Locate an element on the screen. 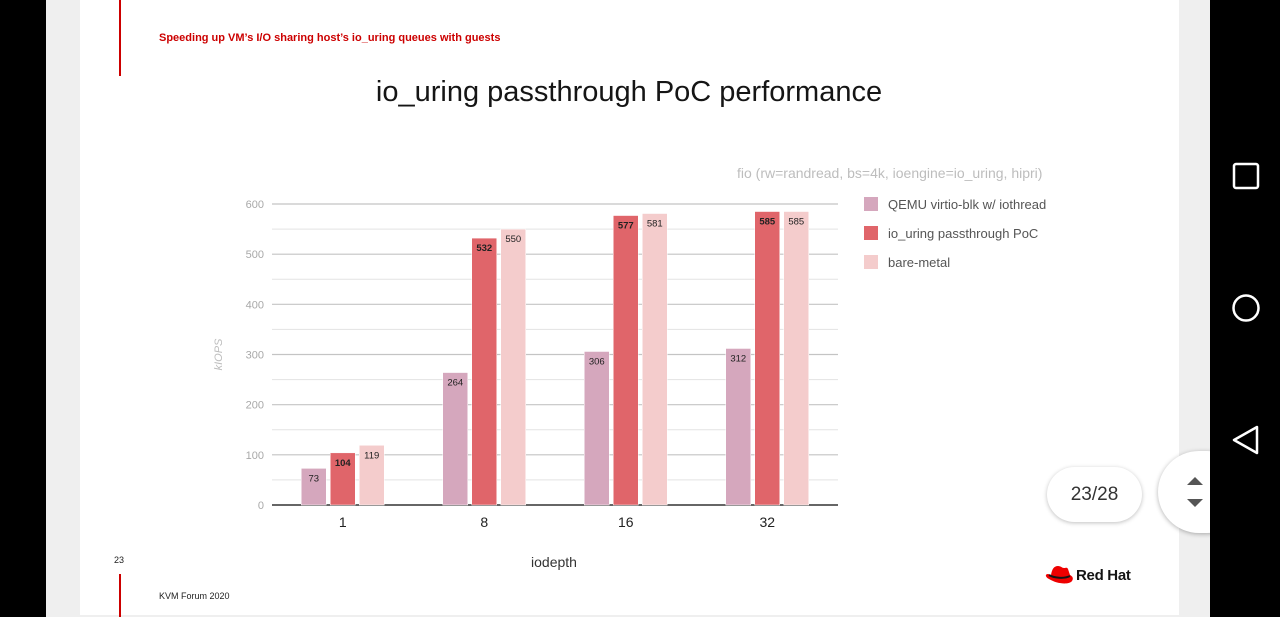 The width and height of the screenshot is (1280, 617). y-axis-label: kIOPS is located at coordinates (219, 354).